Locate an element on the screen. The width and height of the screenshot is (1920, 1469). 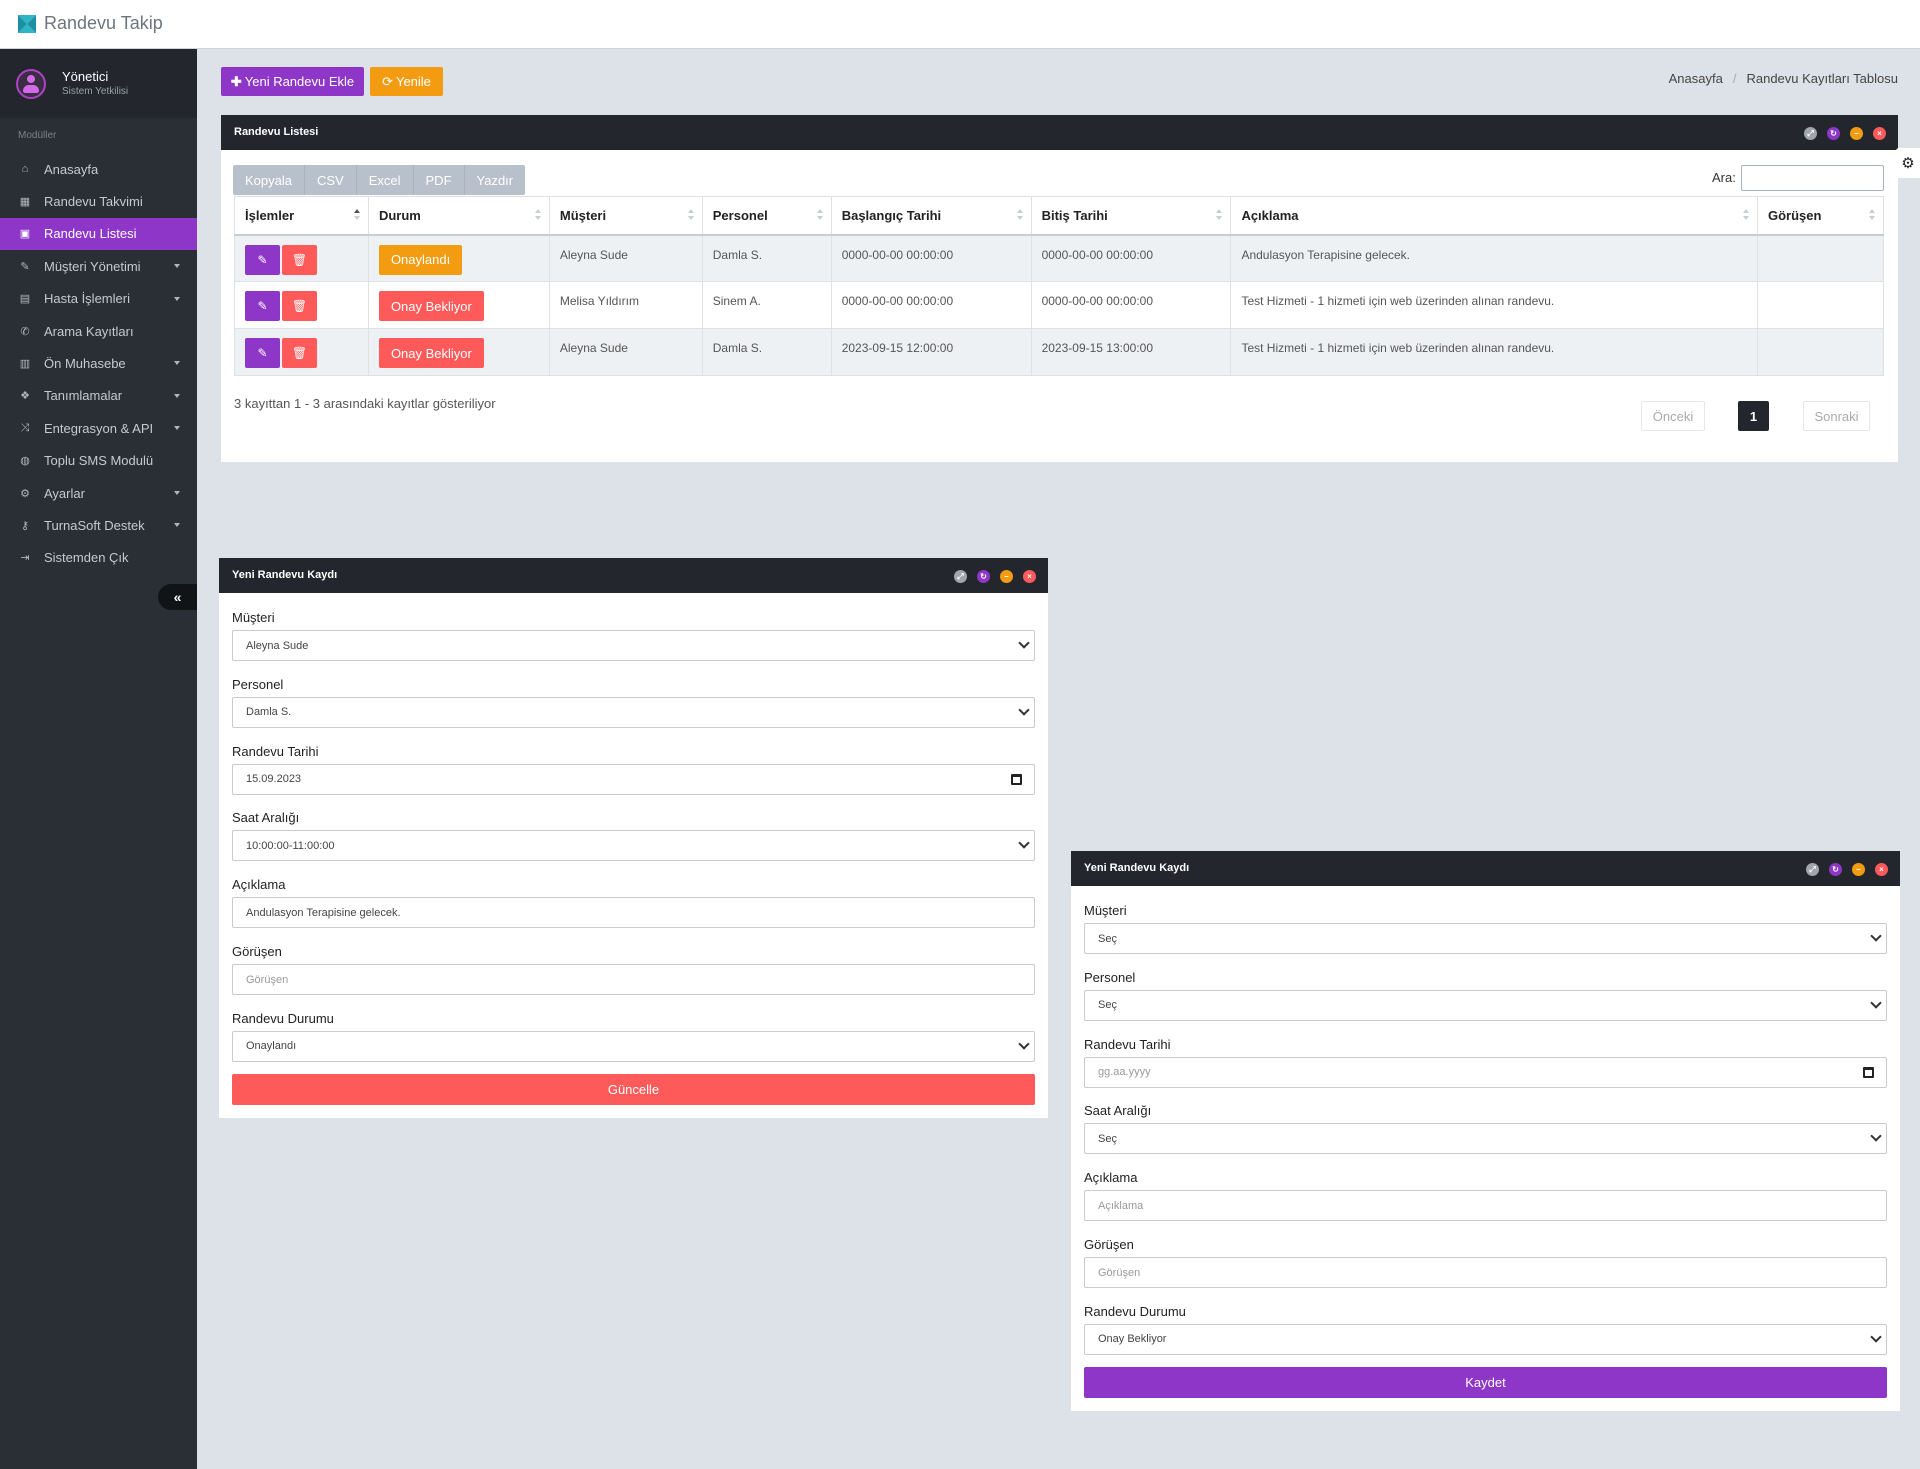
staff-select: Seç is located at coordinates (1485, 1005).